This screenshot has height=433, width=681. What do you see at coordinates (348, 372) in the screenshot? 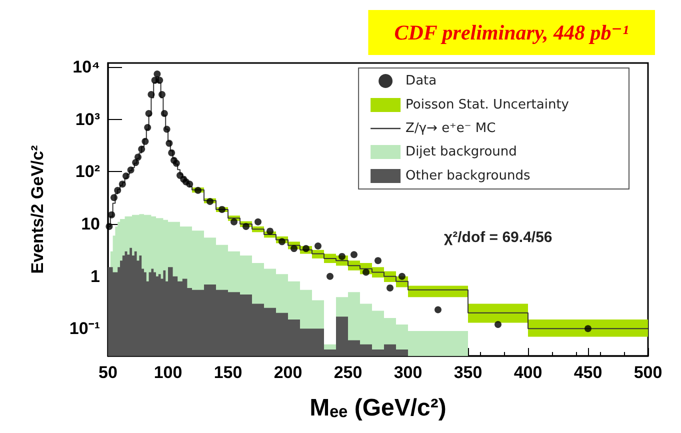
I see `x-tick-label: 250` at bounding box center [348, 372].